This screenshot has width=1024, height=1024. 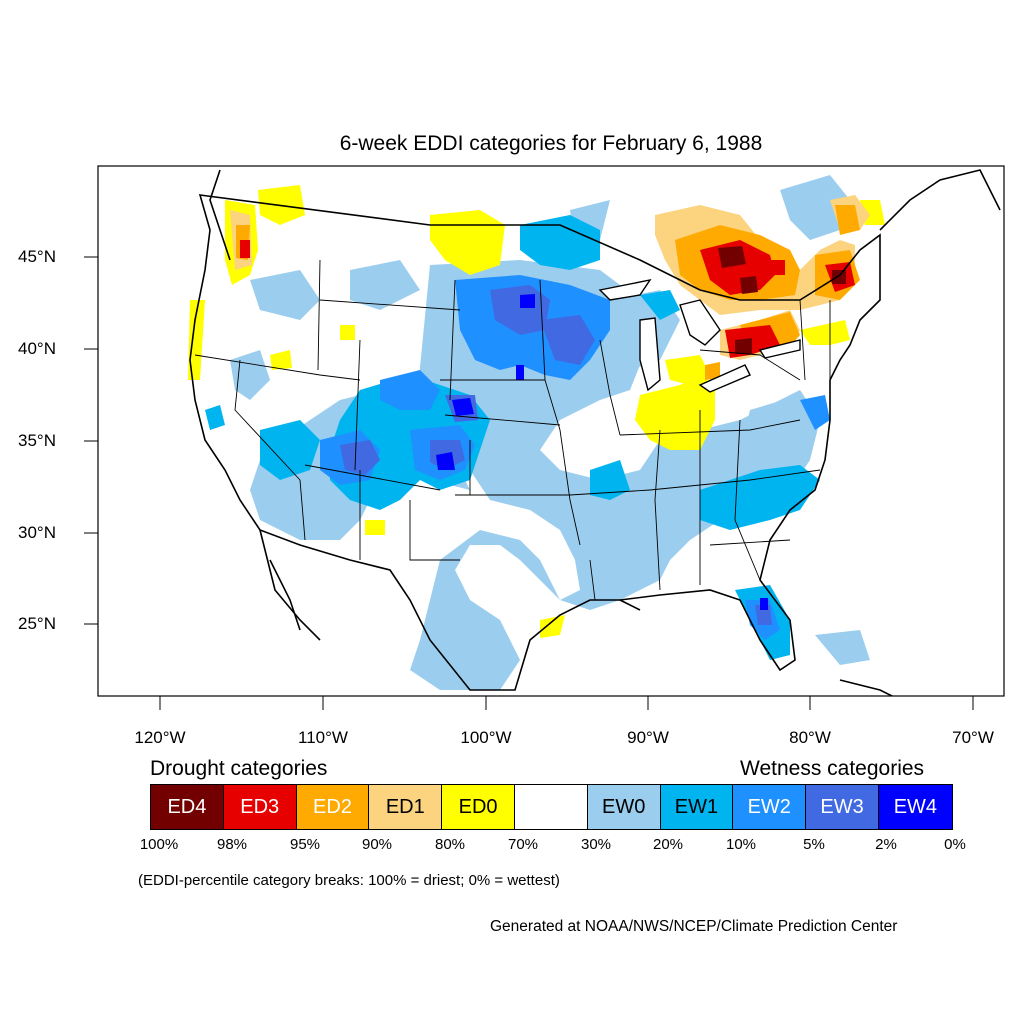 What do you see at coordinates (323, 737) in the screenshot?
I see `lon-label-110: 110°W` at bounding box center [323, 737].